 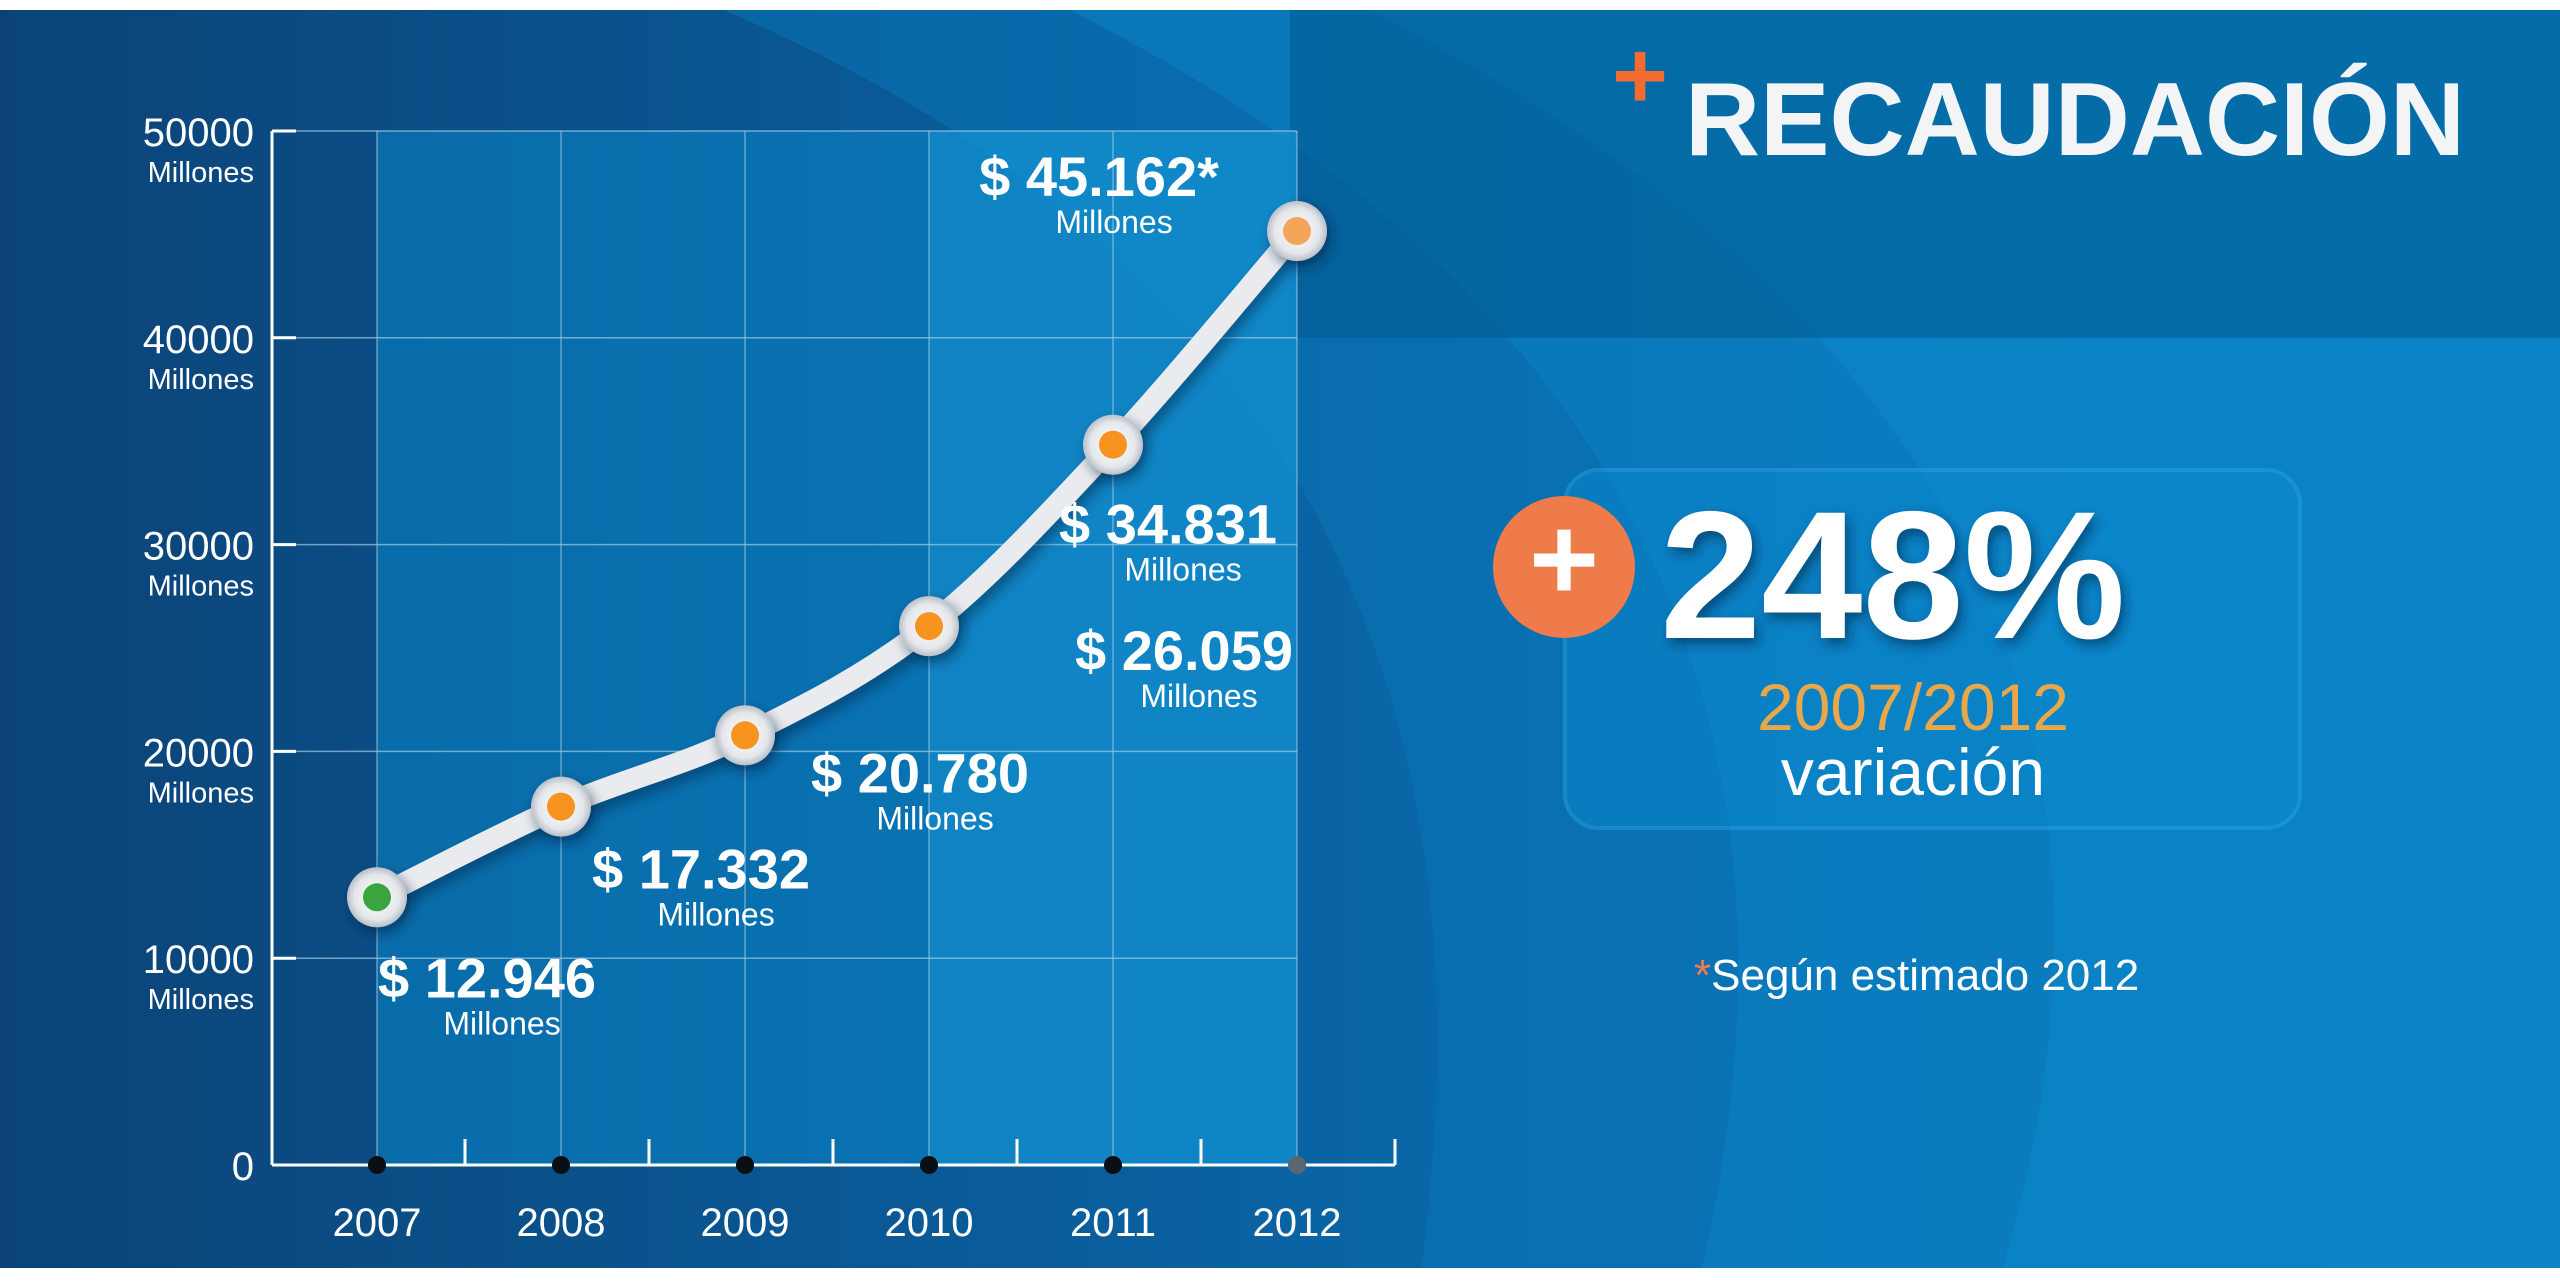 I want to click on x-tick-label: 2008, so click(x=561, y=1223).